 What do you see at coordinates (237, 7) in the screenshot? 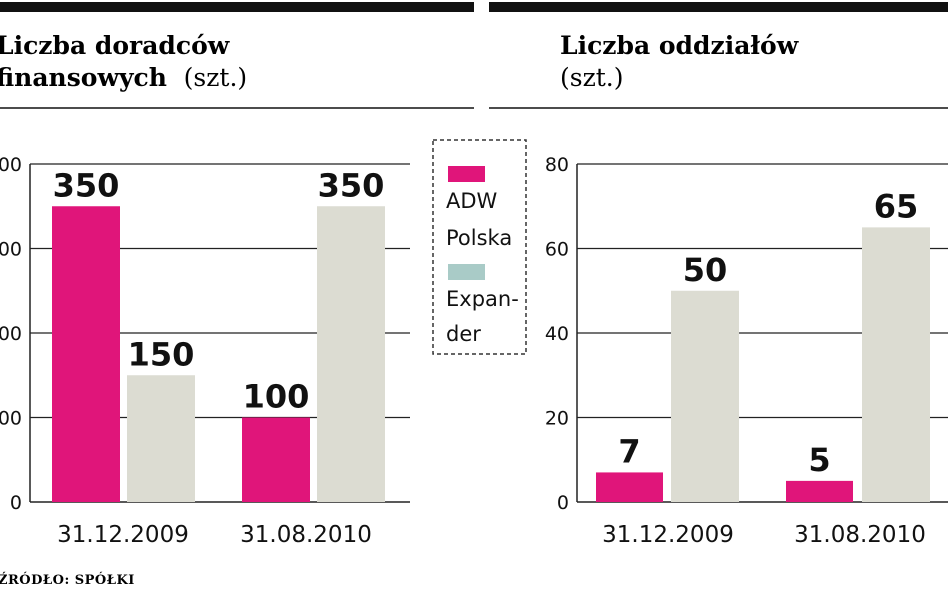
I see `top-rule-left` at bounding box center [237, 7].